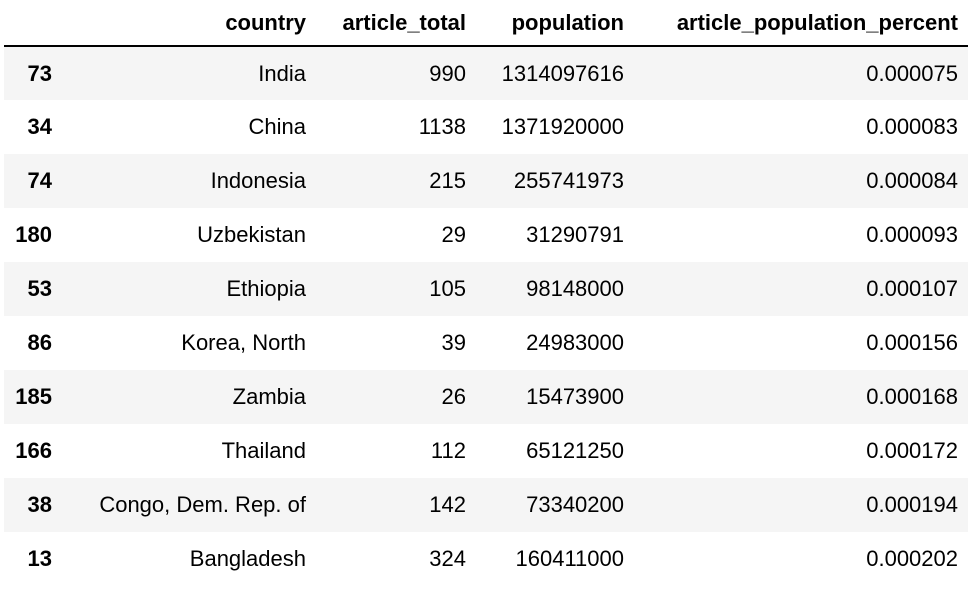 The image size is (972, 594). Describe the element at coordinates (912, 504) in the screenshot. I see `article-population-percent-cell: 0.000194` at that location.